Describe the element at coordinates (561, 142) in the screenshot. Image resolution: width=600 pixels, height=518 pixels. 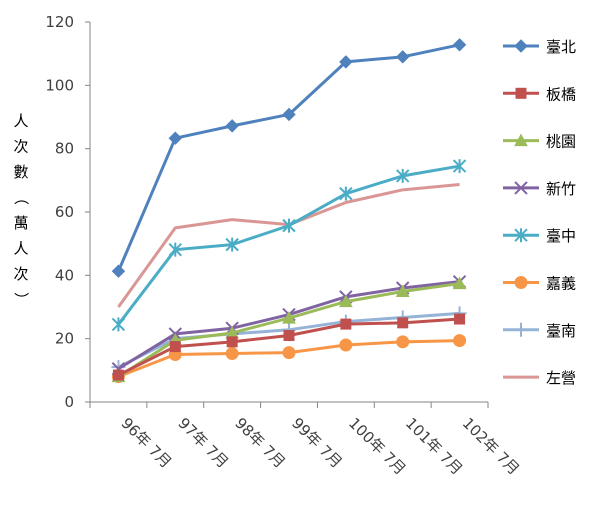
I see `legend-label: 桃園` at that location.